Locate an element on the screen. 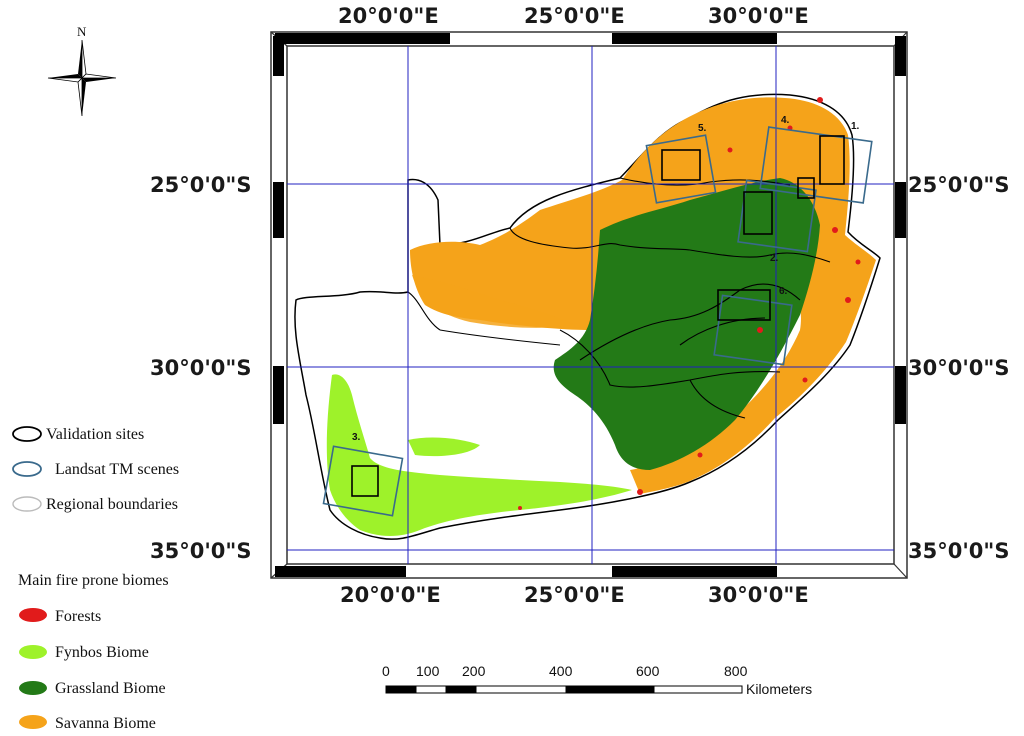 This screenshot has height=736, width=1024. scale-tick-600: 600 is located at coordinates (648, 671).